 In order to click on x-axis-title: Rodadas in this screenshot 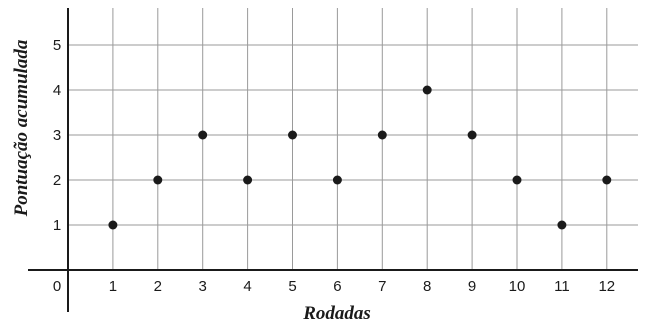, I will do `click(336, 313)`.